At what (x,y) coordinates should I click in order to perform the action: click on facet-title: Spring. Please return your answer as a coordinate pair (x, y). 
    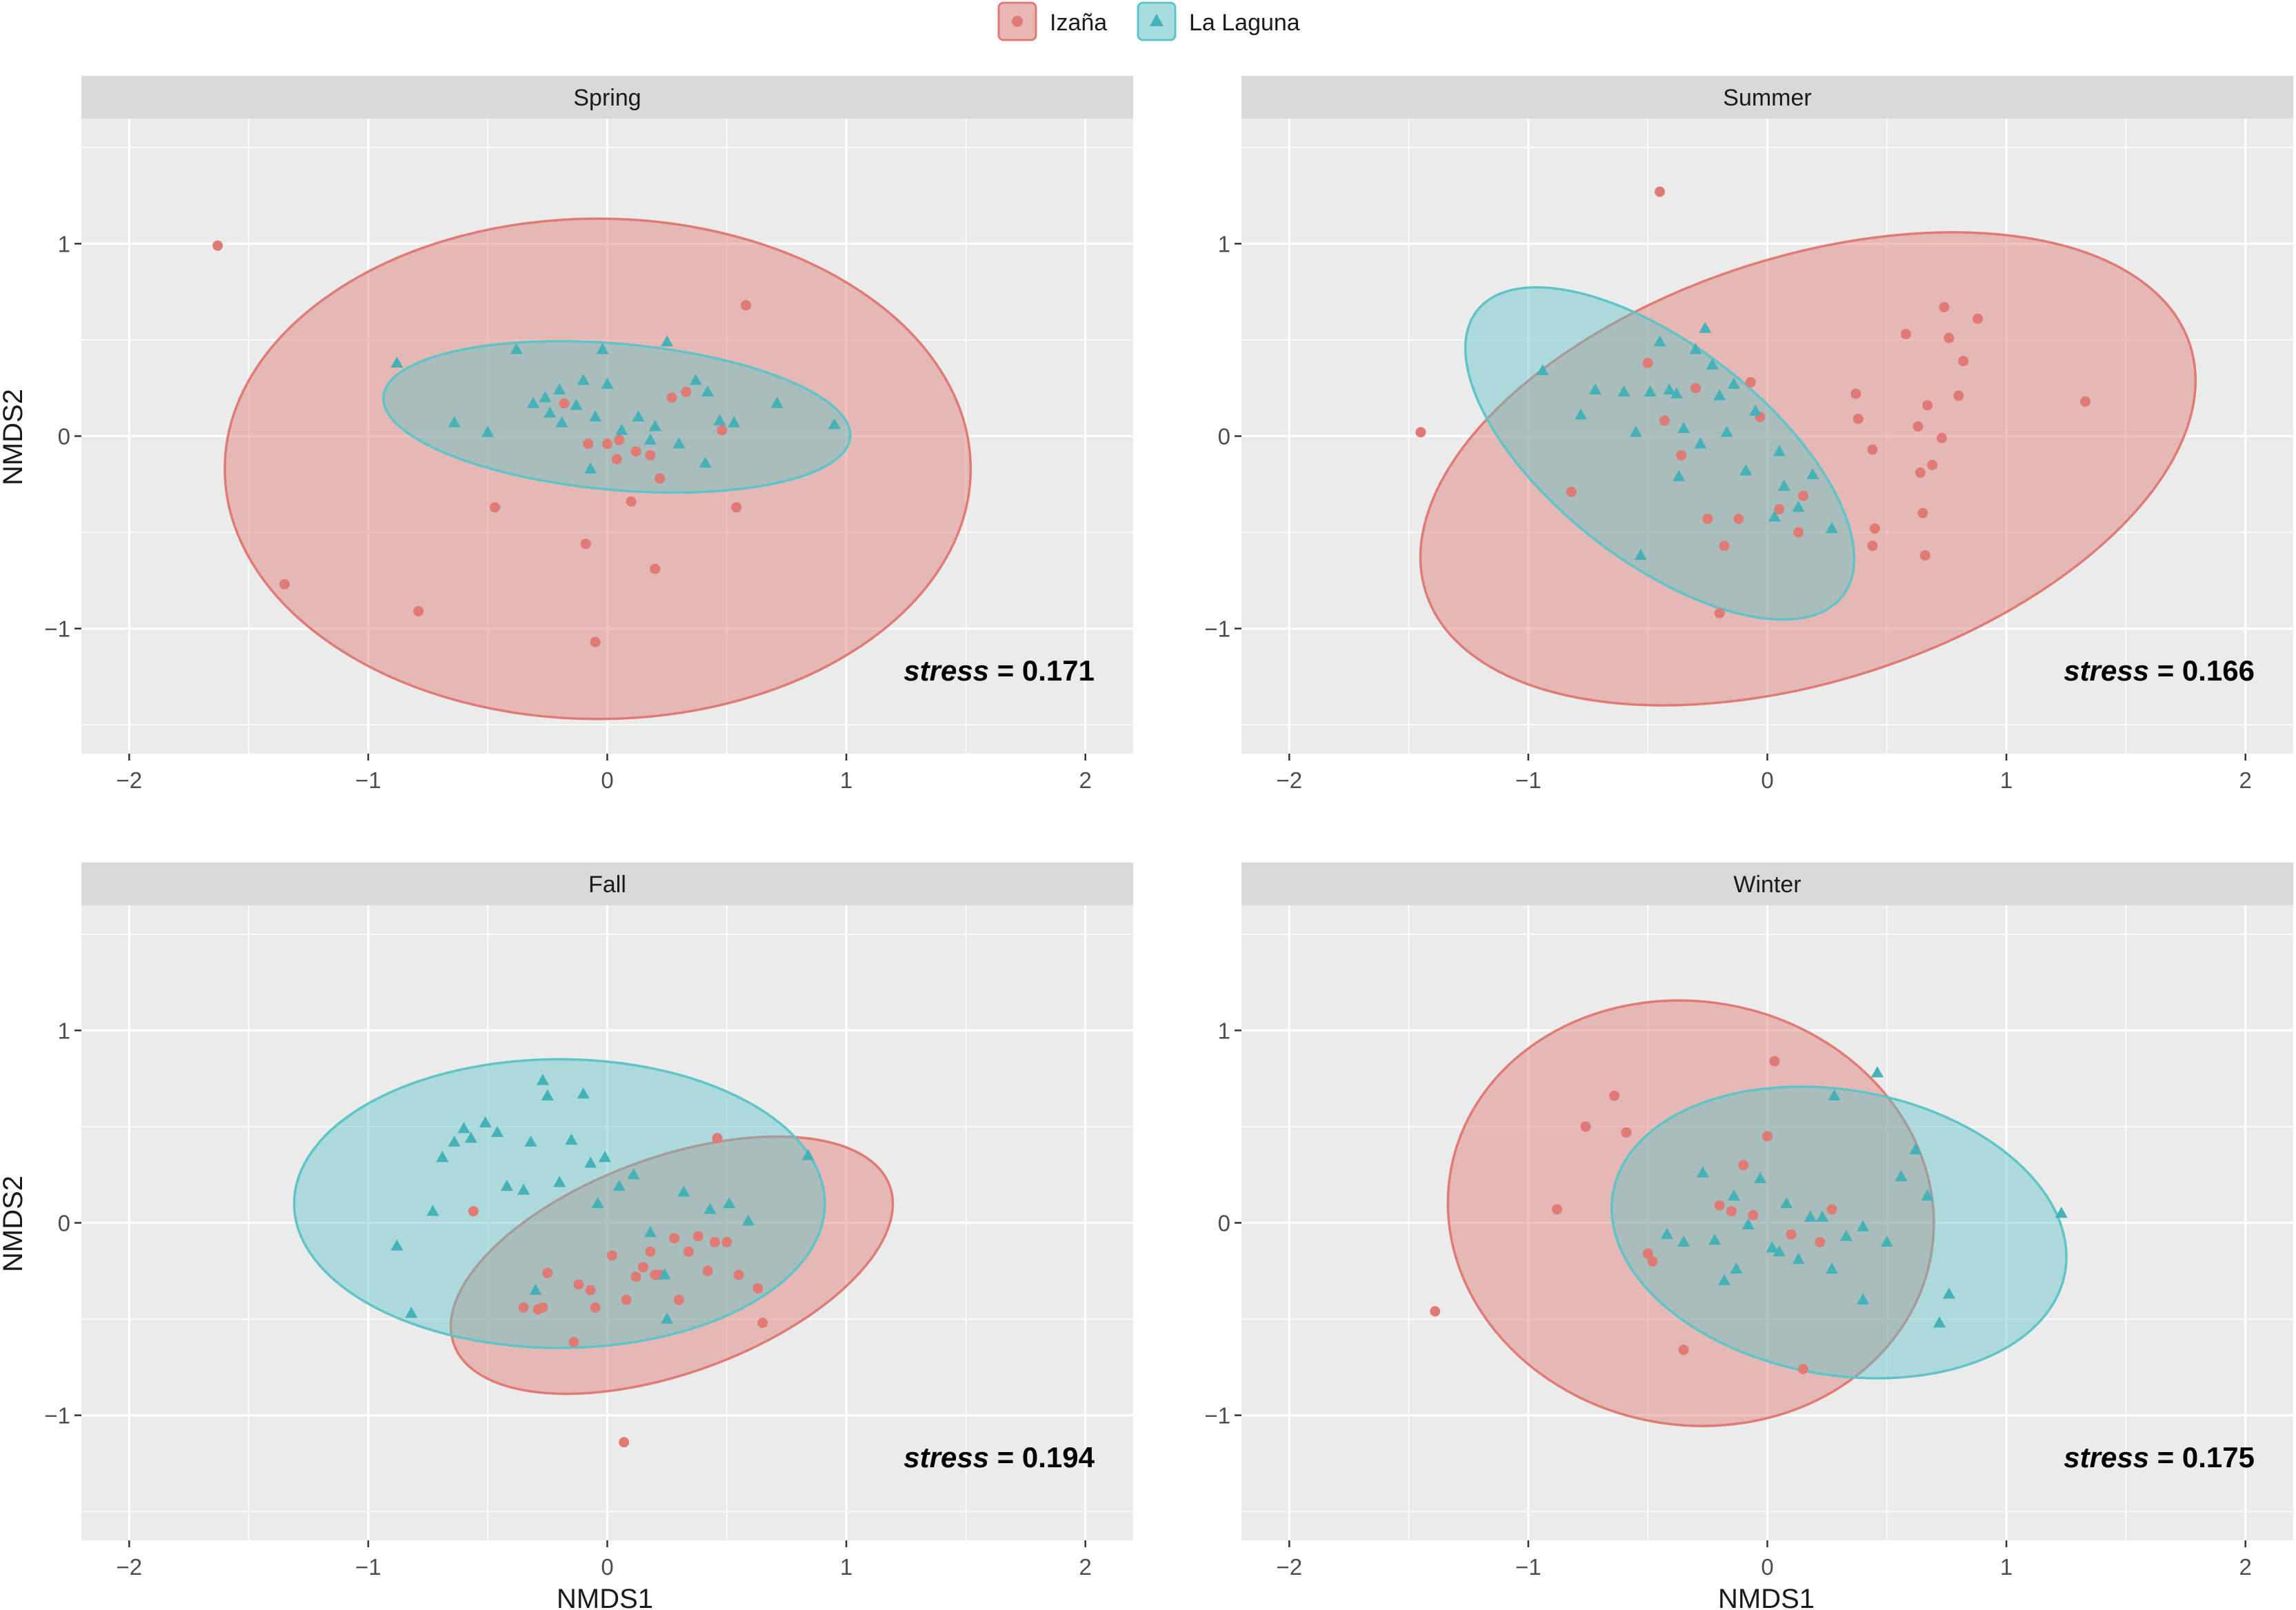
    Looking at the image, I should click on (607, 98).